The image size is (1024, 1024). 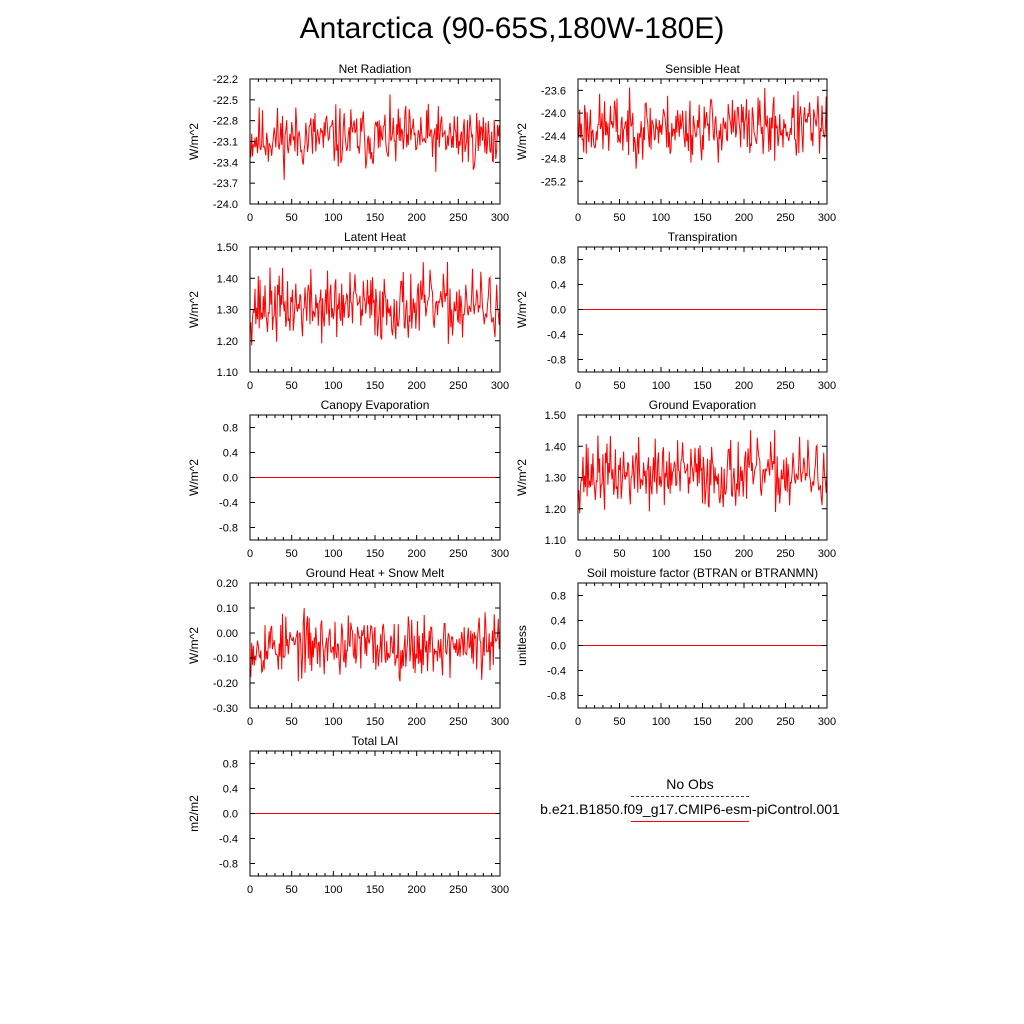 I want to click on legend-obs-line, so click(x=690, y=796).